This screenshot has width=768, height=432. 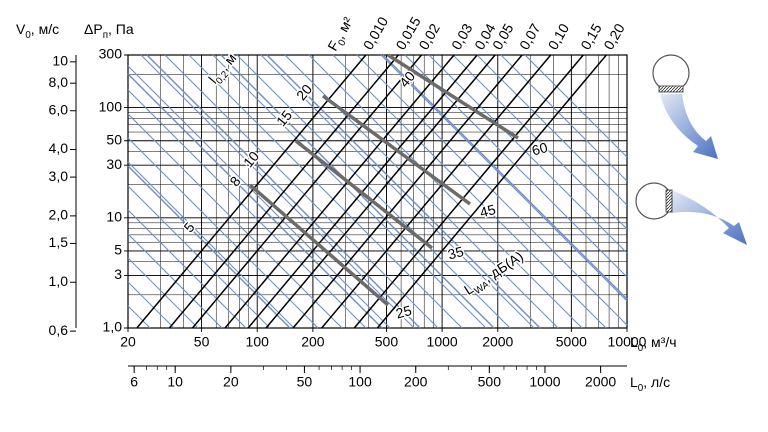 What do you see at coordinates (111, 54) in the screenshot?
I see `y-tick-label: 300` at bounding box center [111, 54].